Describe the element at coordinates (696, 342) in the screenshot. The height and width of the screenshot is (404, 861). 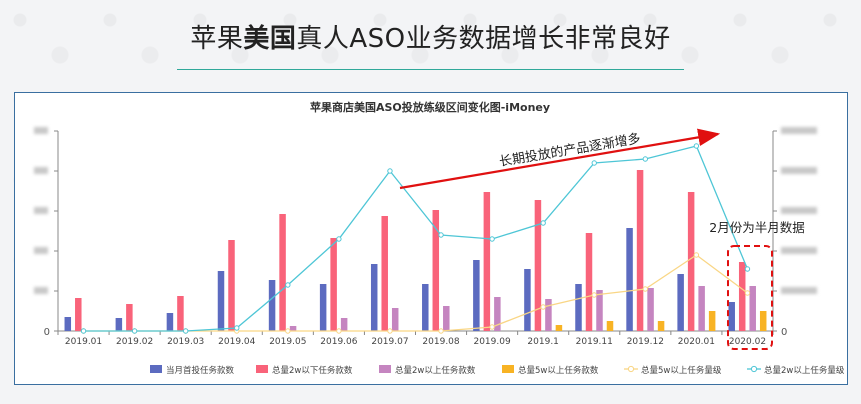
I see `x-tick-label: 2020.01` at that location.